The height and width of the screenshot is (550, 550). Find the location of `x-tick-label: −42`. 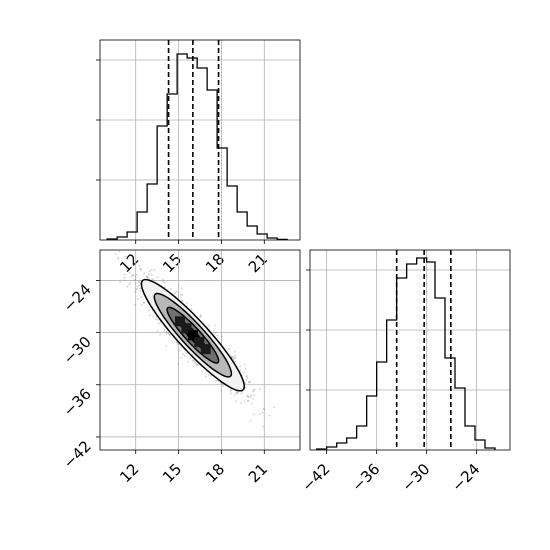

x-tick-label: −42 is located at coordinates (315, 477).